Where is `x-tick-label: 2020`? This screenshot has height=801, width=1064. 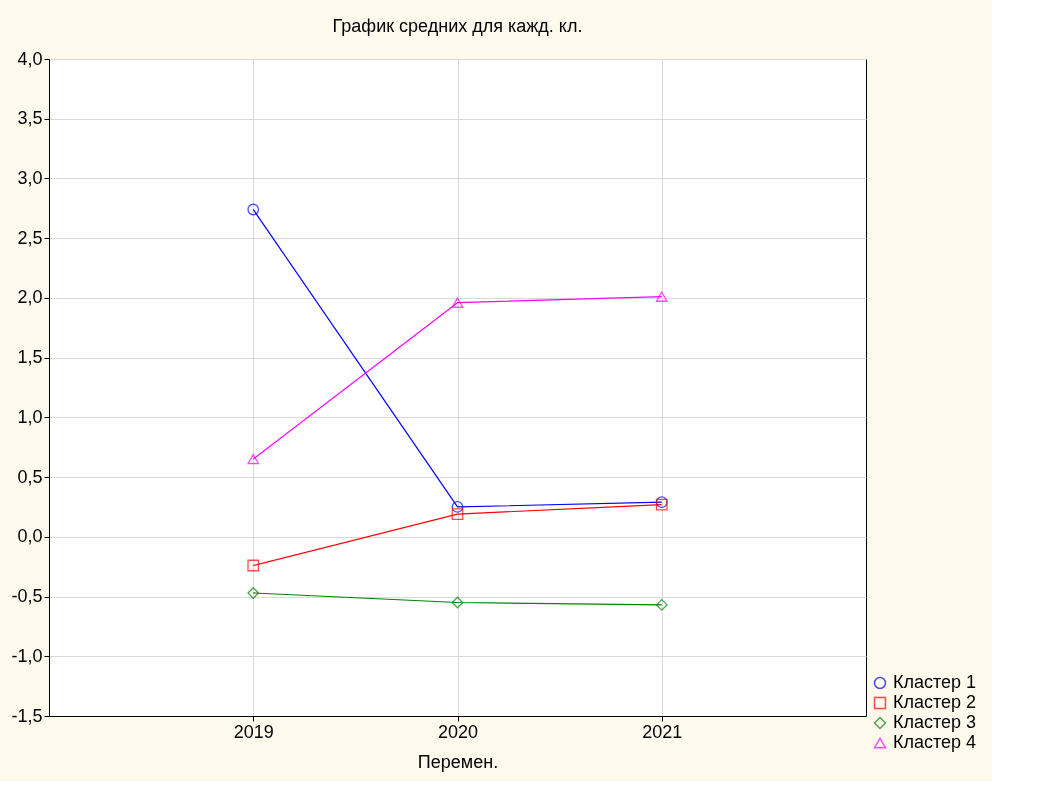
x-tick-label: 2020 is located at coordinates (458, 731).